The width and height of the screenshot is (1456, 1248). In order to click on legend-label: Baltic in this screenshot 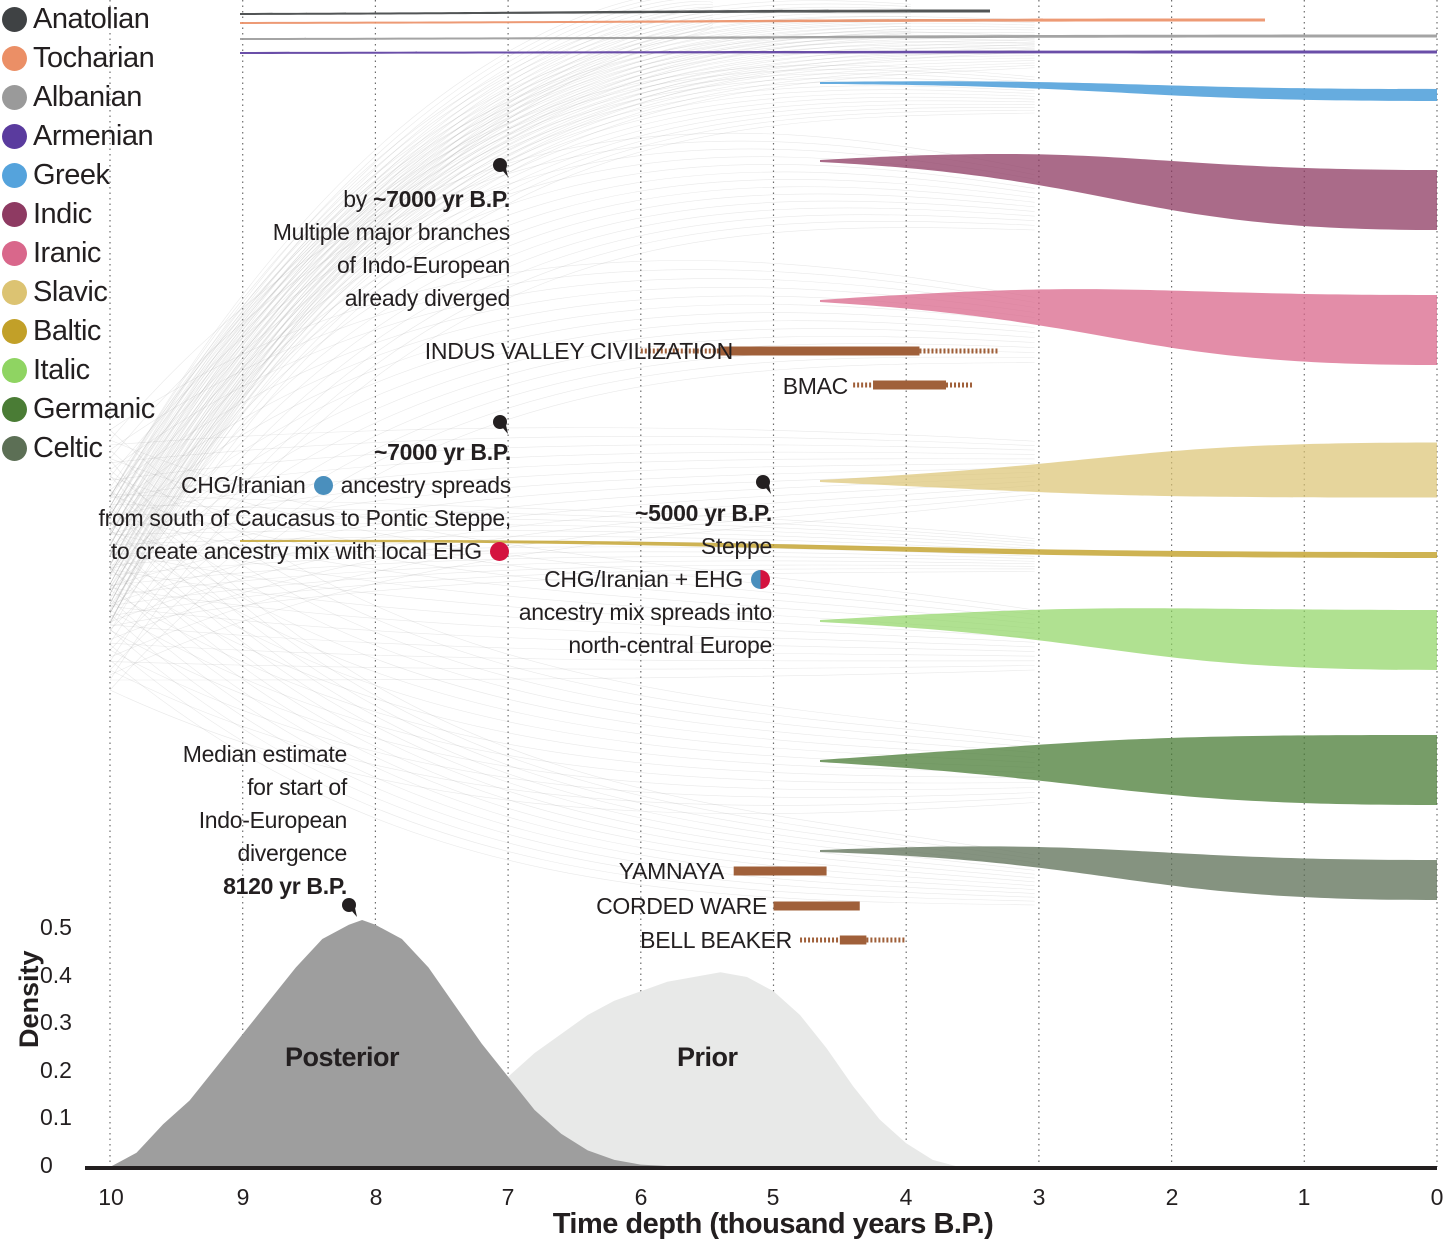, I will do `click(67, 331)`.